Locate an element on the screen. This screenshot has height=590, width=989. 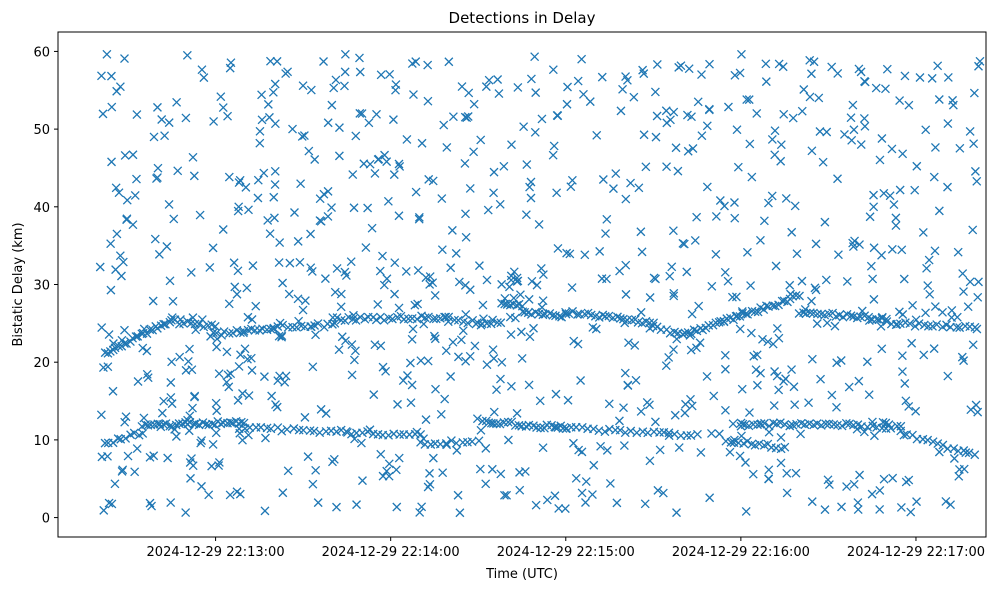
x-tick-label: 2024-12-29 22:15:00 is located at coordinates (566, 552).